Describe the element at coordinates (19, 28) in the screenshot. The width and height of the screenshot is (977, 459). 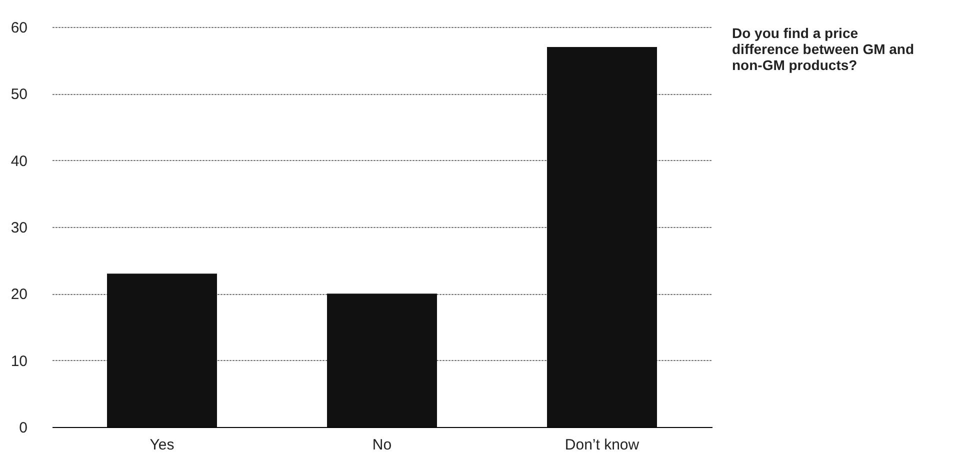
I see `y-tick-label: 60` at that location.